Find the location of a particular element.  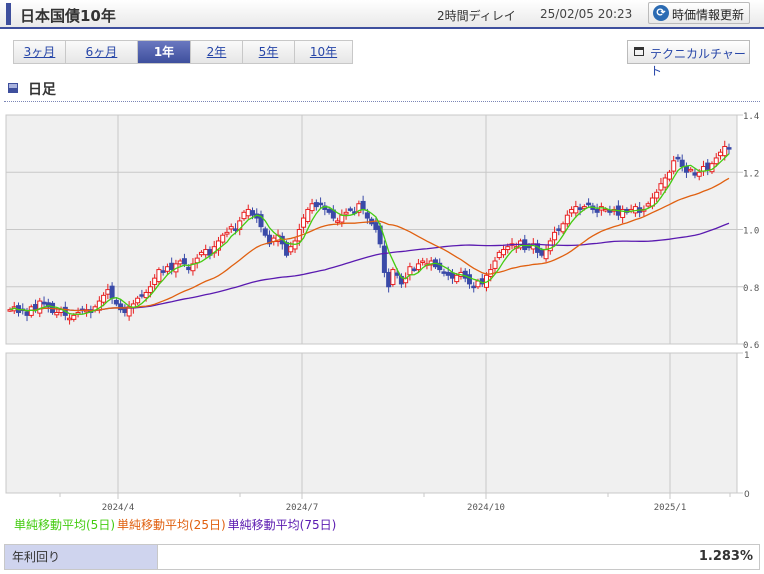

tab-6m: 6ヶ月 is located at coordinates (102, 52).